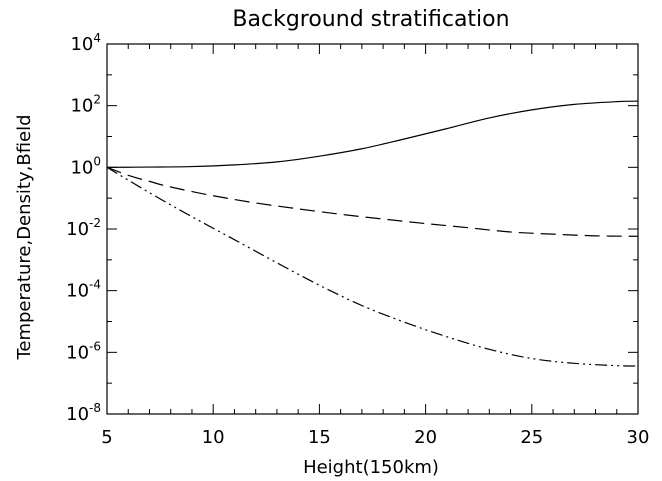  I want to click on x-tick-label: 10, so click(213, 437).